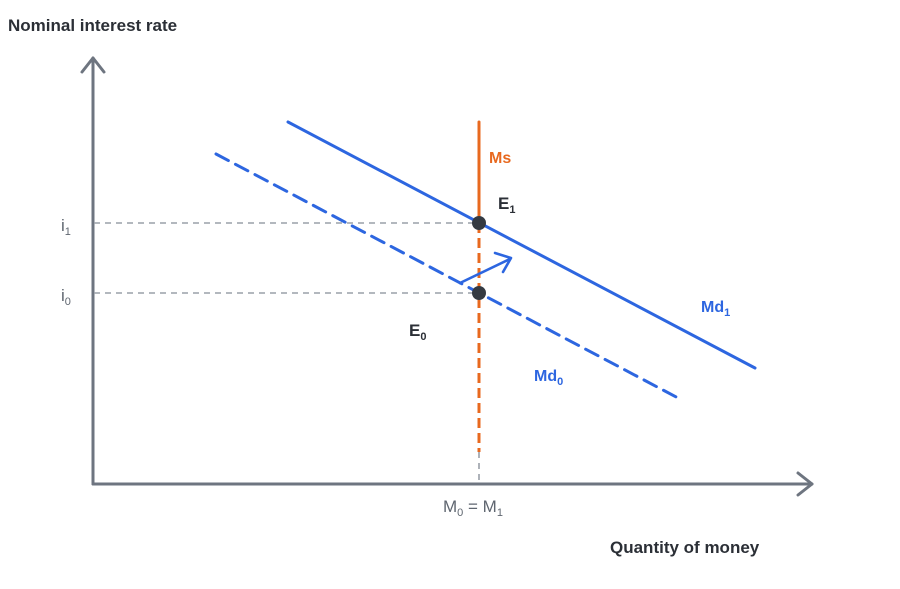 This screenshot has height=589, width=900. Describe the element at coordinates (63, 295) in the screenshot. I see `tick-i0-base: i` at that location.